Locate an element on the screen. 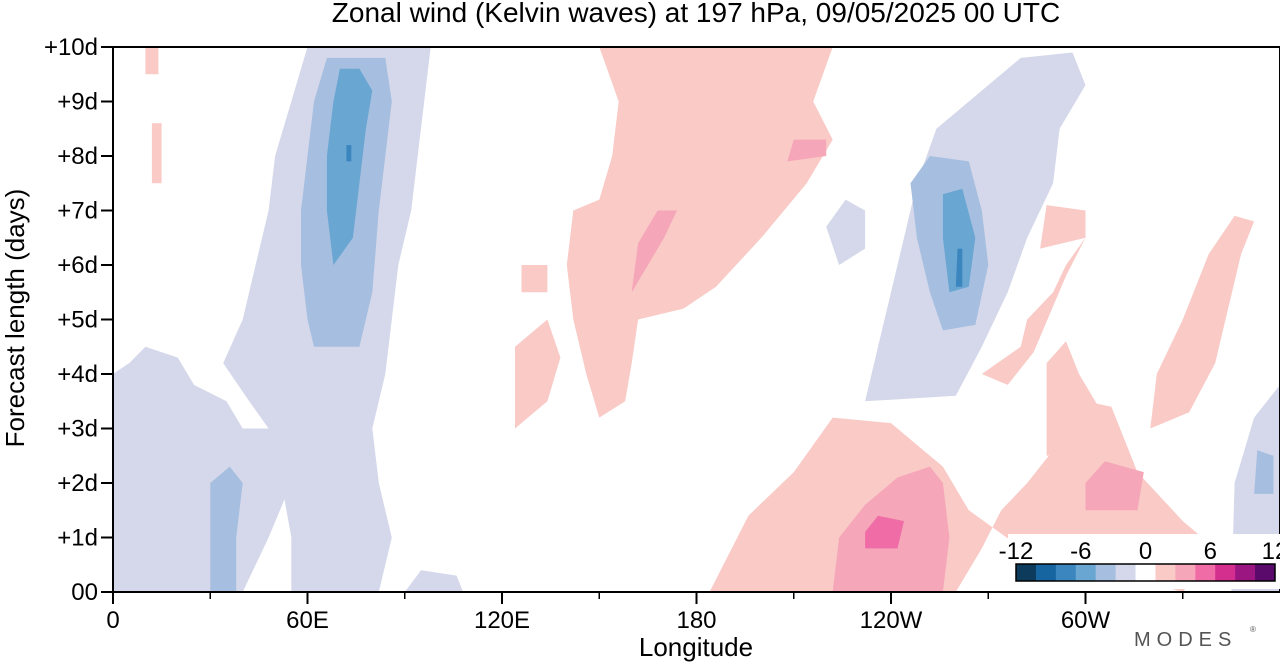 The image size is (1280, 664). y-tick-label: +10d is located at coordinates (71, 47).